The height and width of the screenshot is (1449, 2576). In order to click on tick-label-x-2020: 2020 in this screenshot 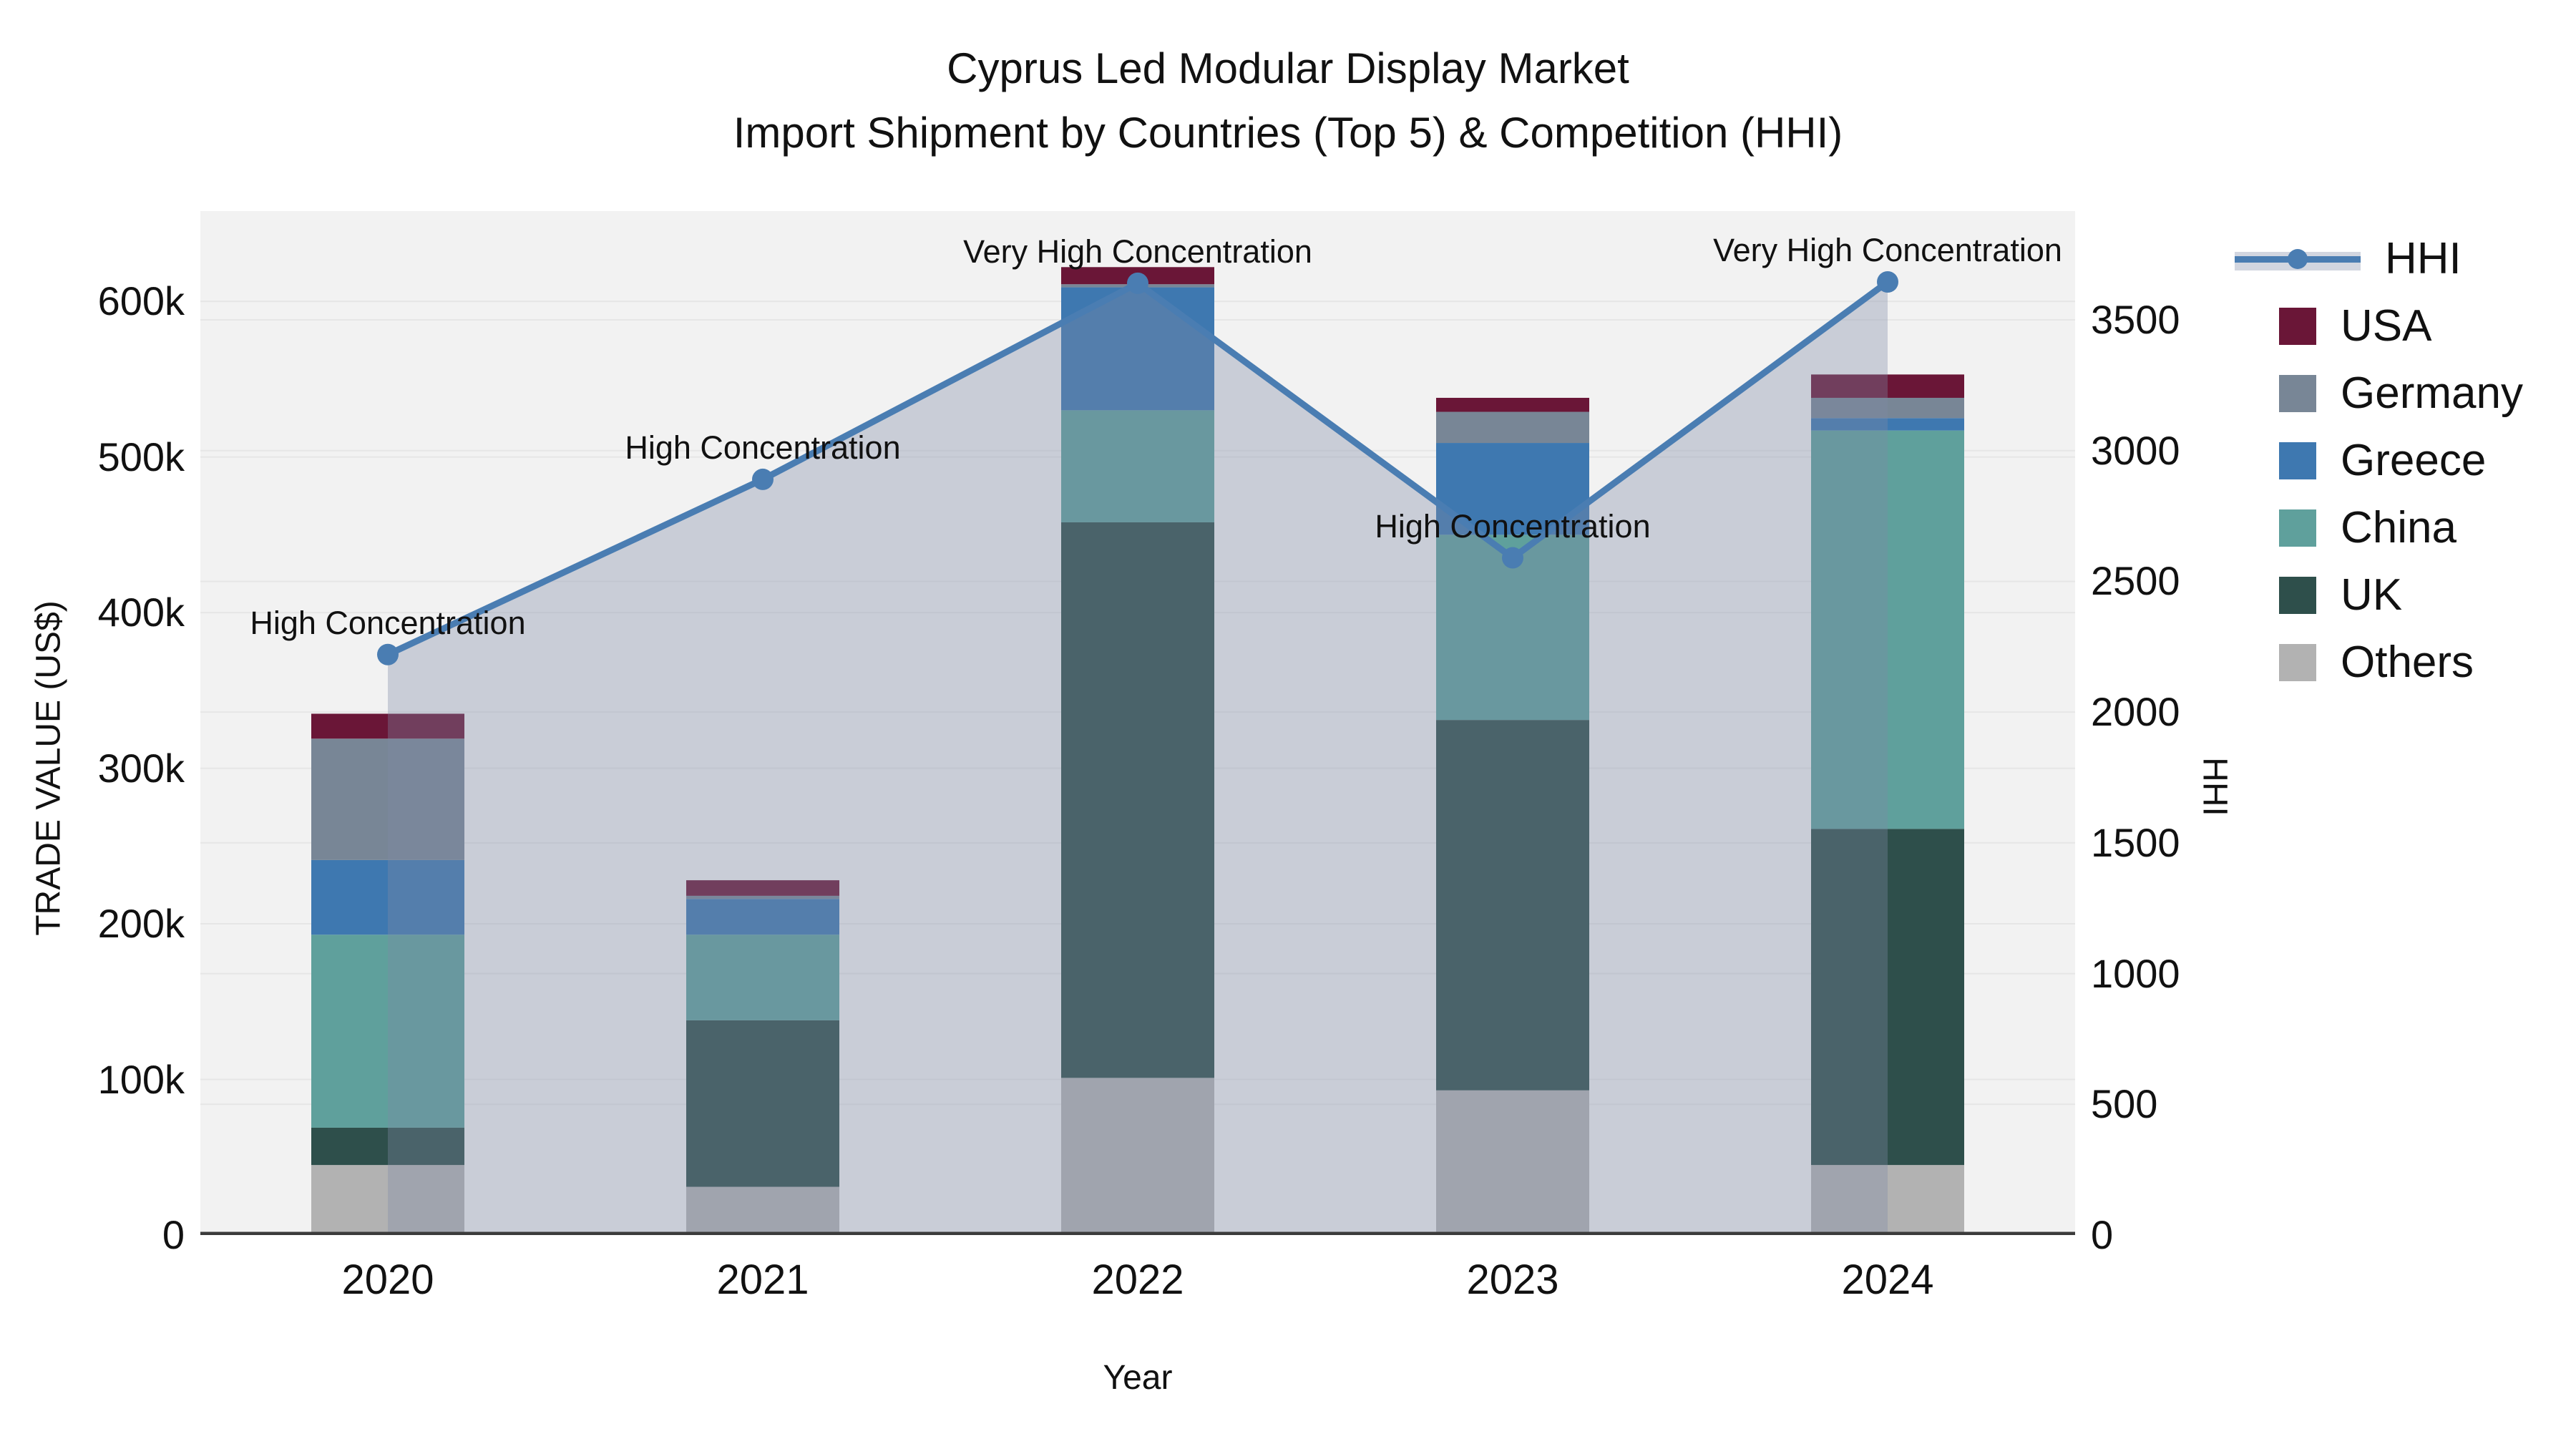, I will do `click(387, 1280)`.